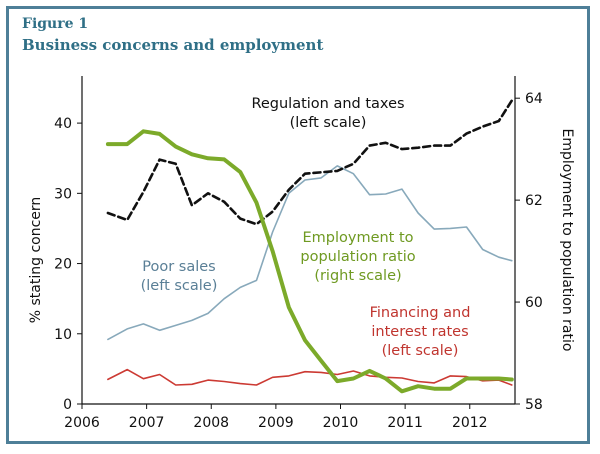  I want to click on y-left-tick-label: 40, so click(63, 124).